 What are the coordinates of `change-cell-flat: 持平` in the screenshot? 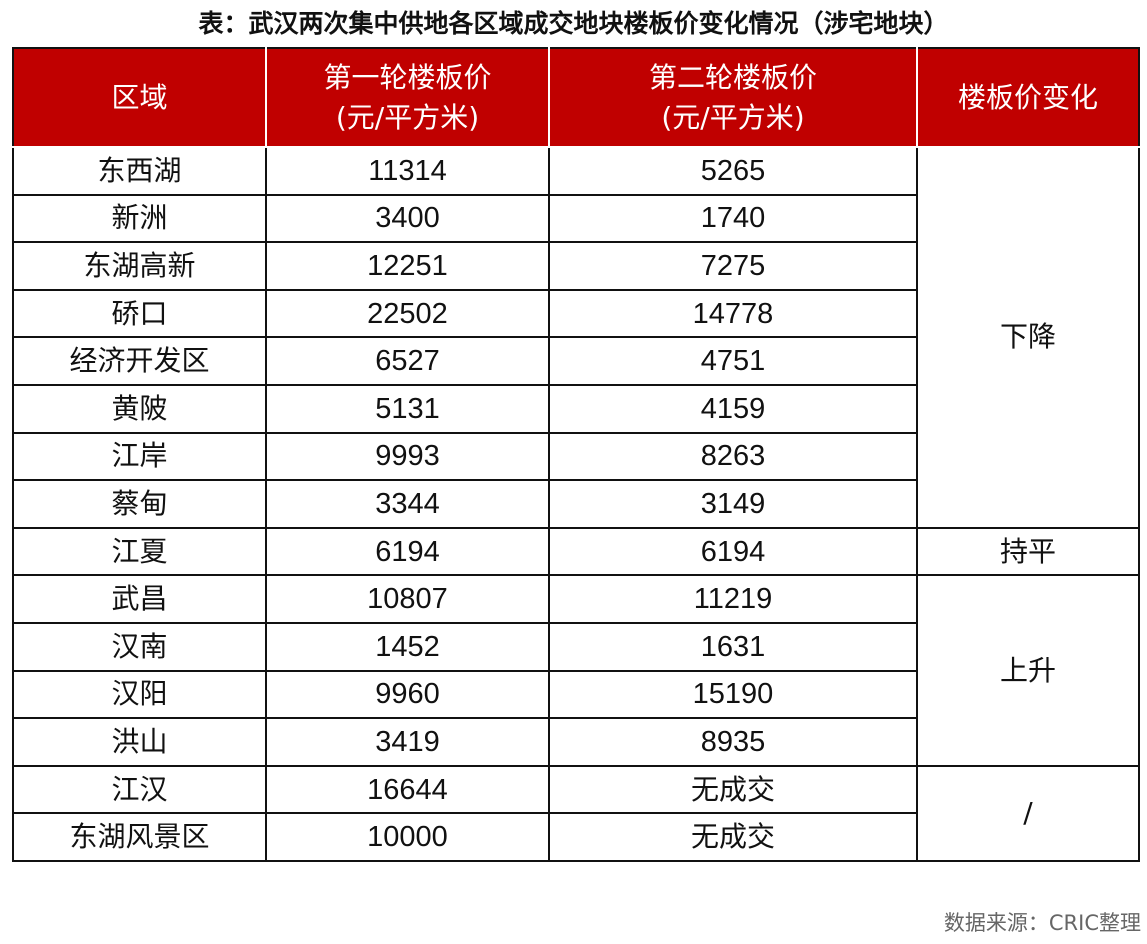 It's located at (1028, 551).